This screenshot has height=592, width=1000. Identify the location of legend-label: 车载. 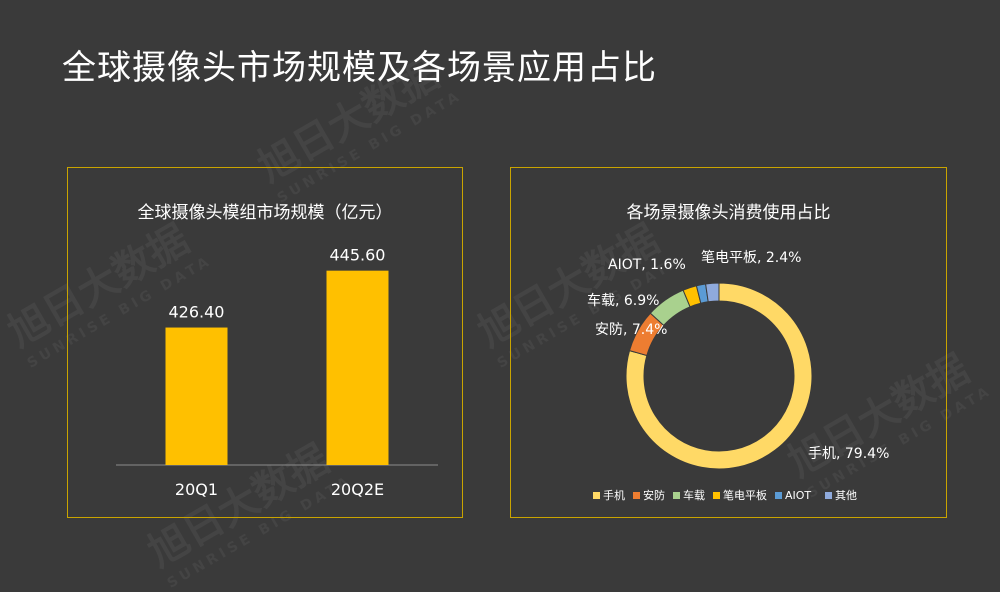
(694, 495).